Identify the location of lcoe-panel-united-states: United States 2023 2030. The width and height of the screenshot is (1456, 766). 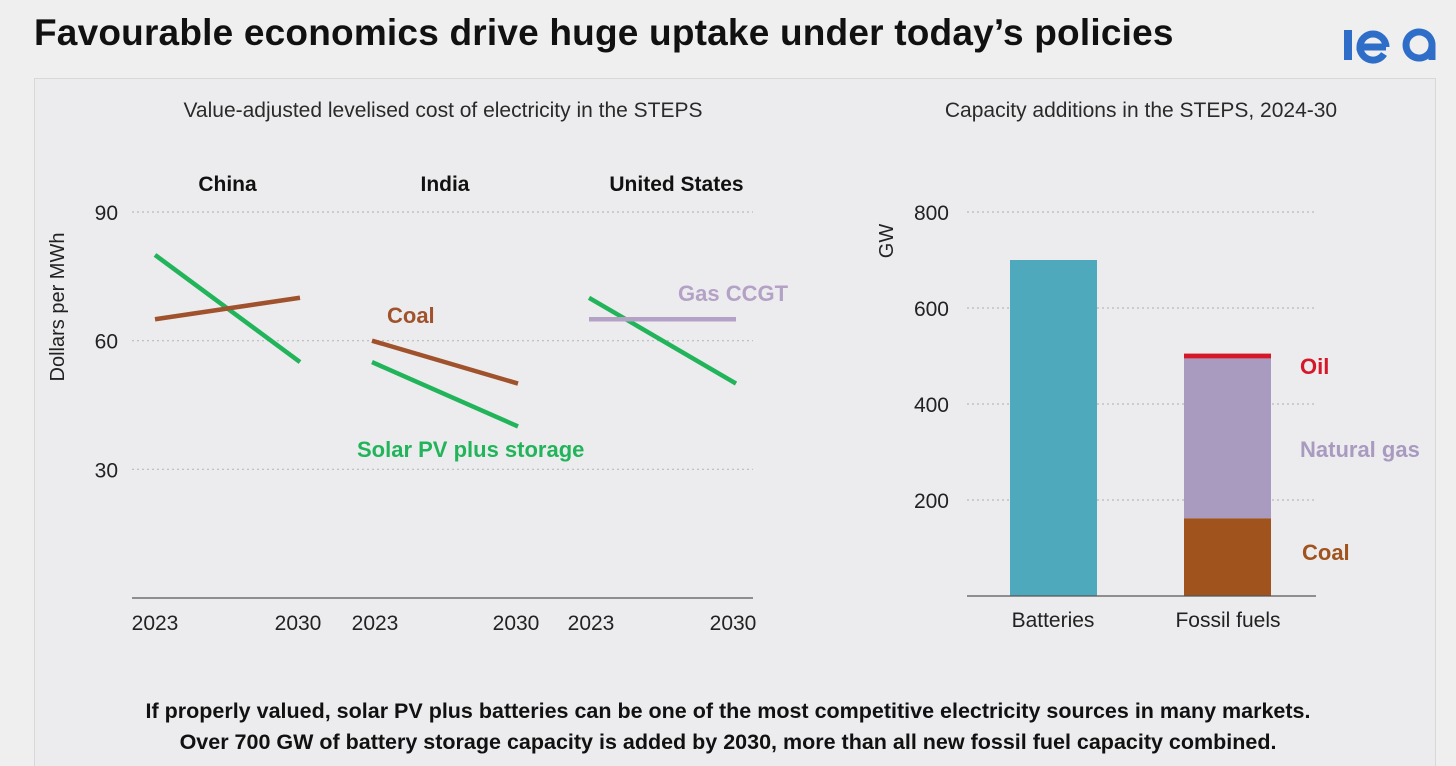
(662, 404).